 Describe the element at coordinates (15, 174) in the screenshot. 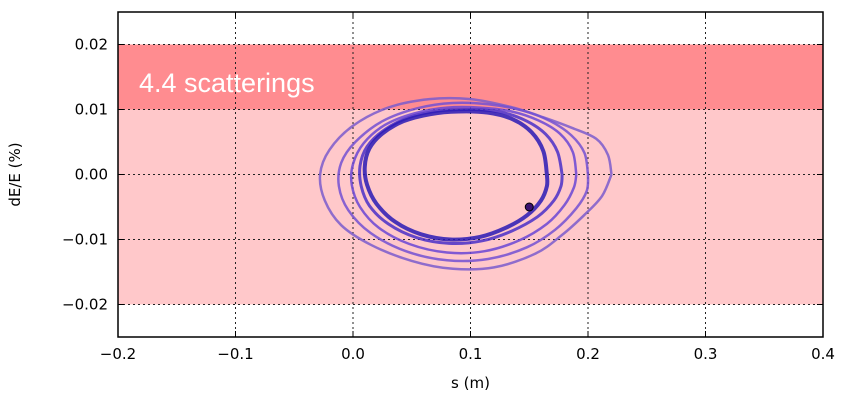

I see `y-axis-label: dE/E (%)` at that location.